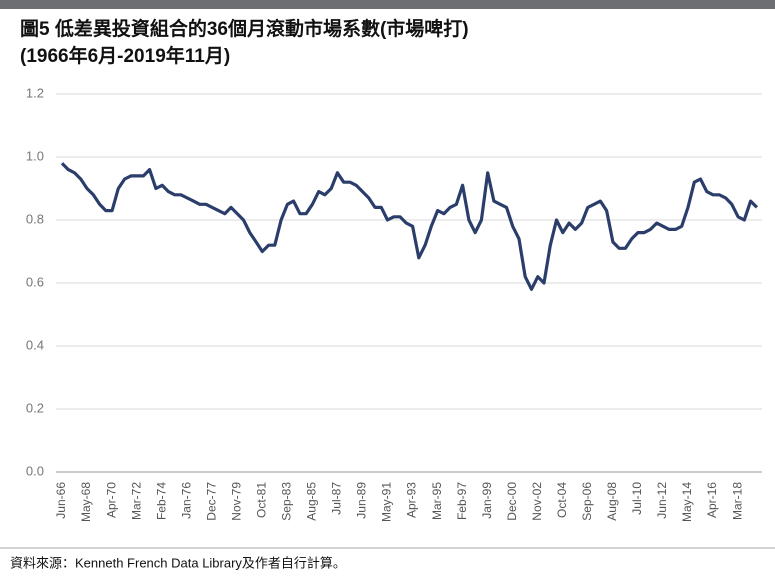 The image size is (775, 576). Describe the element at coordinates (125, 55) in the screenshot. I see `chart-subtitle: (1966年6月-2019年11月)` at that location.